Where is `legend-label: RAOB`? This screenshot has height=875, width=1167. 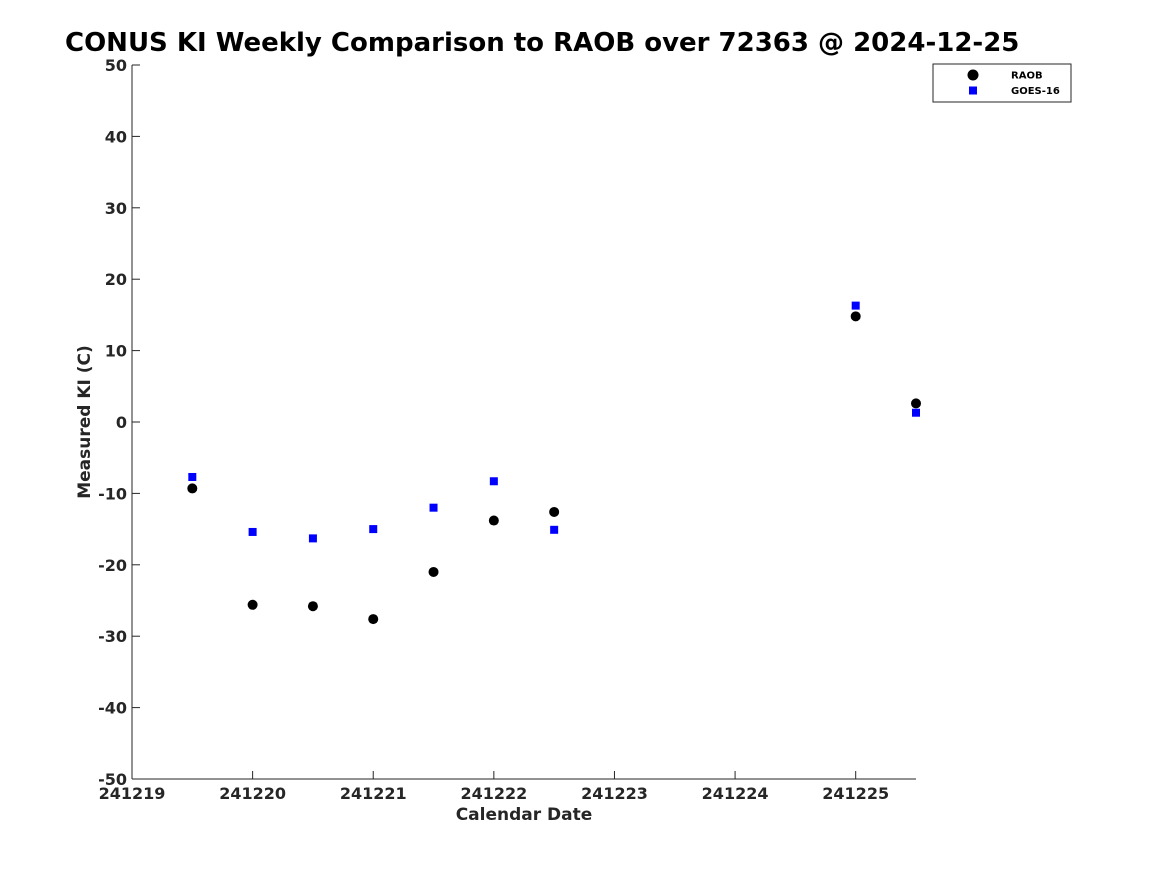
legend-label: RAOB is located at coordinates (1027, 76).